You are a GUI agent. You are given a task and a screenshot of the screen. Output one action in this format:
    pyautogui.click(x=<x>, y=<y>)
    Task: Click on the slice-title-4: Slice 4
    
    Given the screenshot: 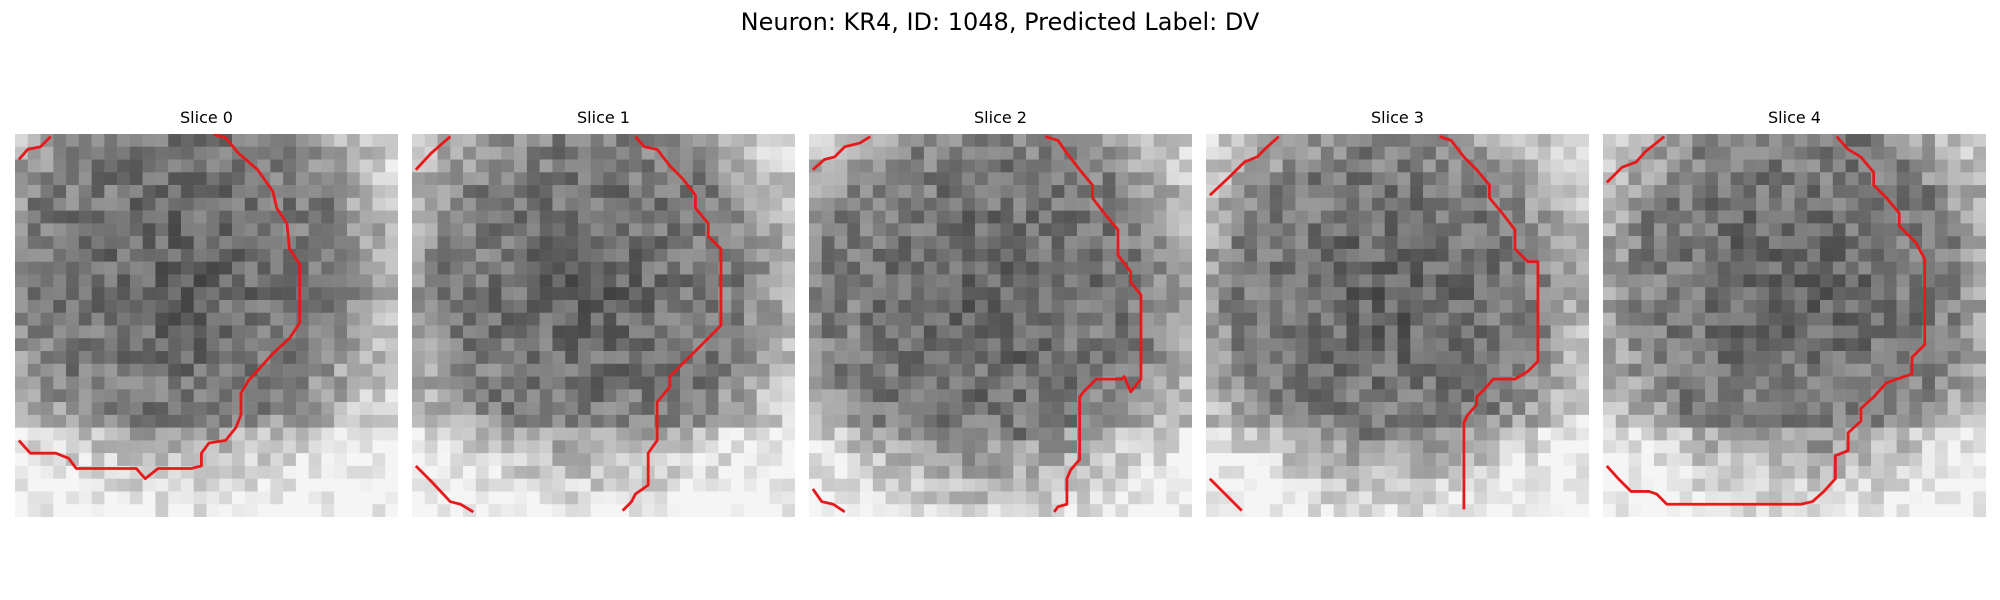 What is the action you would take?
    pyautogui.click(x=1794, y=117)
    